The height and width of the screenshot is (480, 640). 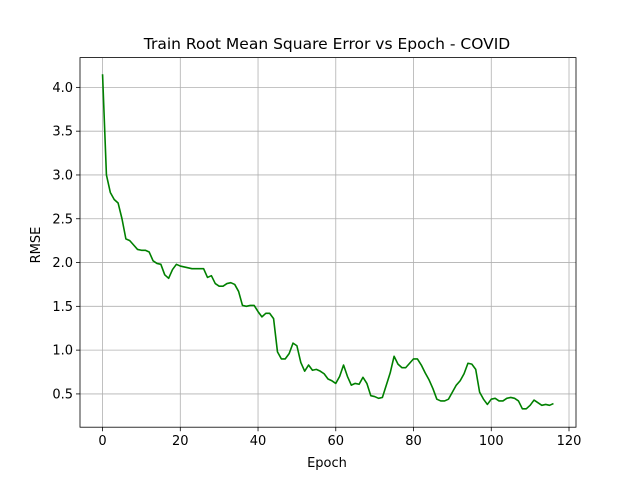 I want to click on y-tick-label: 1.0, so click(x=62, y=351).